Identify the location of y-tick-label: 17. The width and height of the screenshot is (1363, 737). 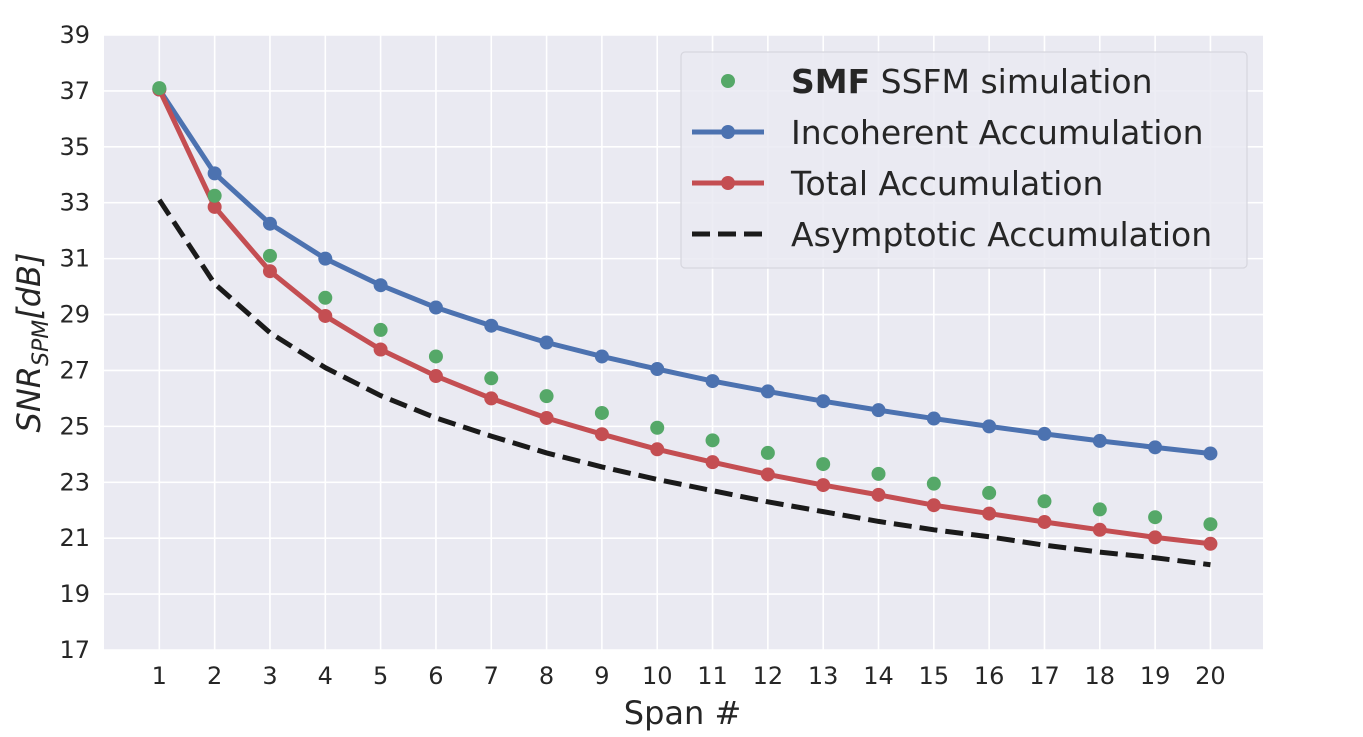
(74, 650).